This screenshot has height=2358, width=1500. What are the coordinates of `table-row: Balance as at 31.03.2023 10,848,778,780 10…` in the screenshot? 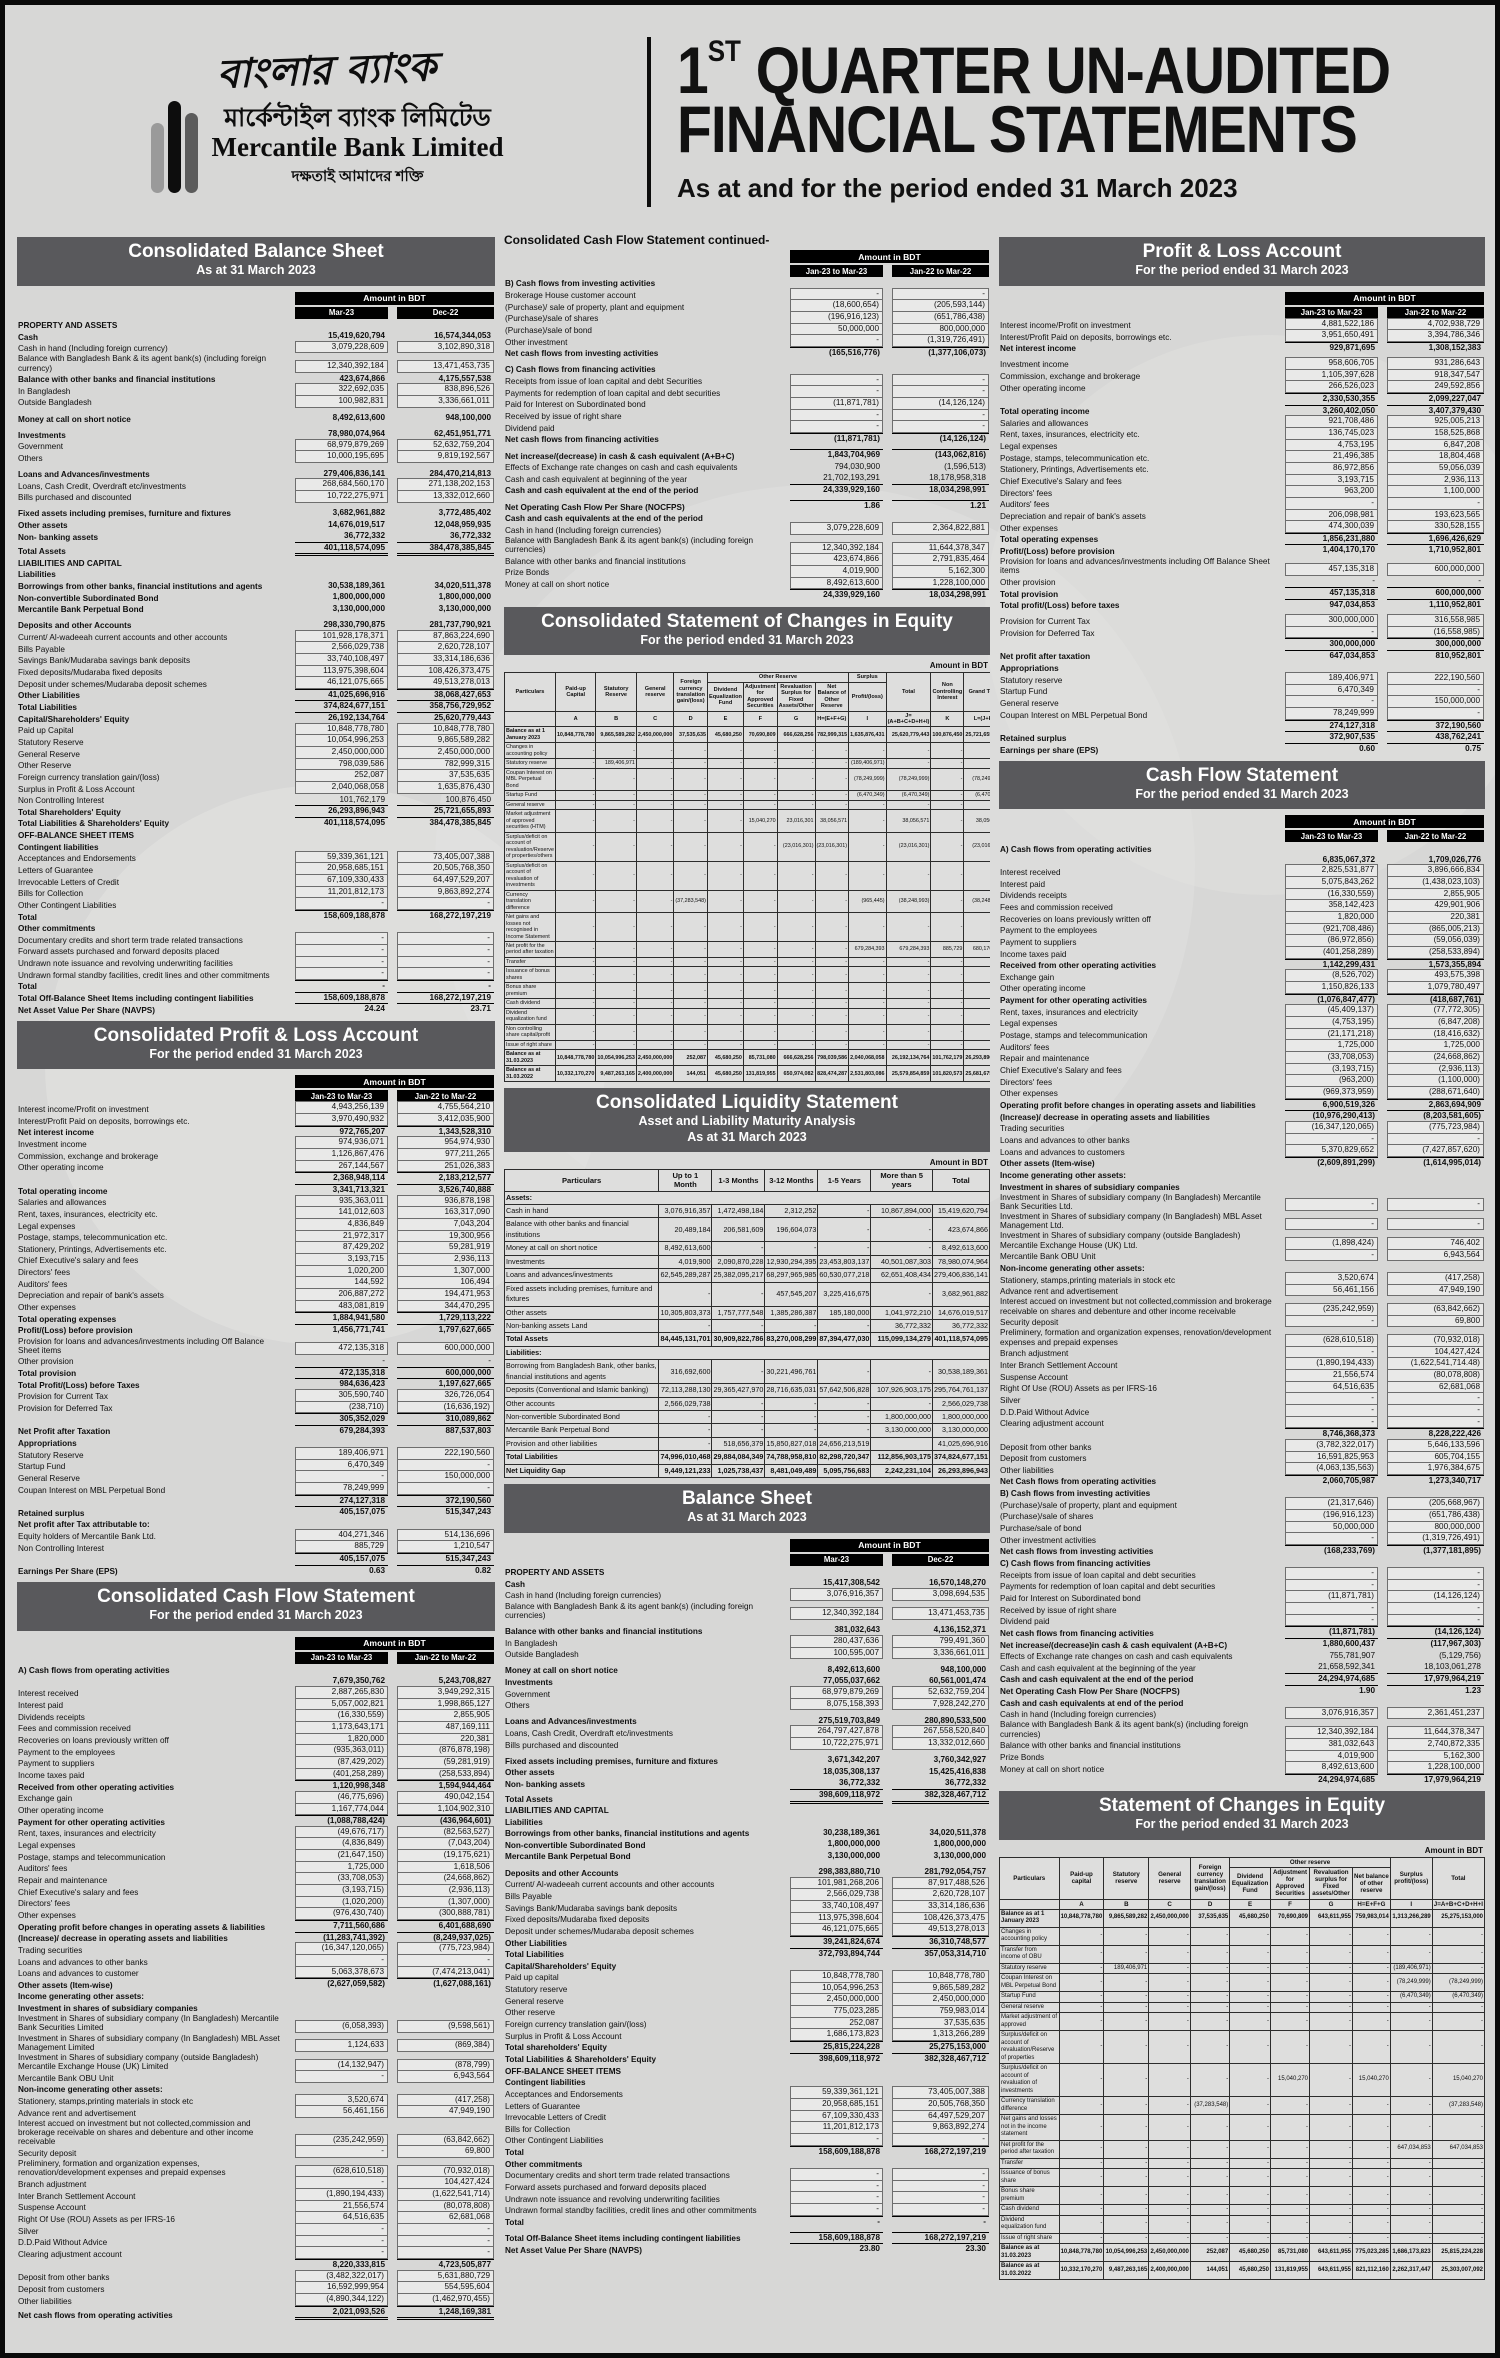 It's located at (1242, 2253).